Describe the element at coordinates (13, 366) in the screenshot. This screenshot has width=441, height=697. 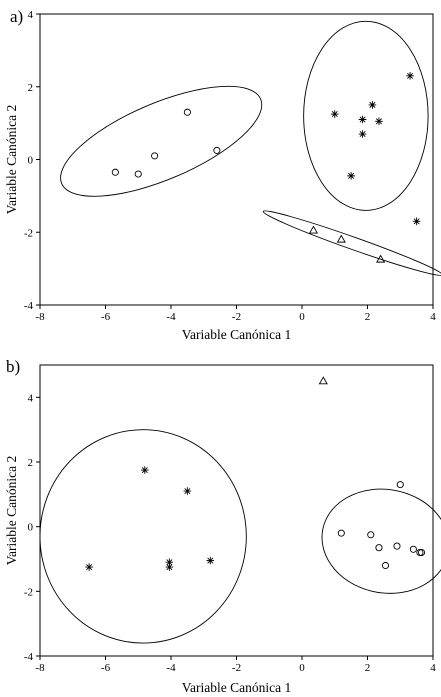
I see `panel-label: b)` at that location.